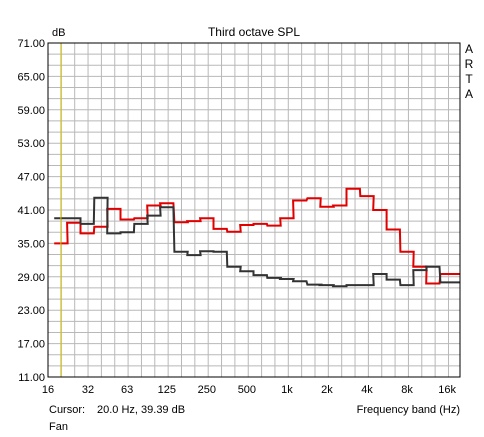 The width and height of the screenshot is (484, 437). I want to click on x-tick-label: 125, so click(167, 390).